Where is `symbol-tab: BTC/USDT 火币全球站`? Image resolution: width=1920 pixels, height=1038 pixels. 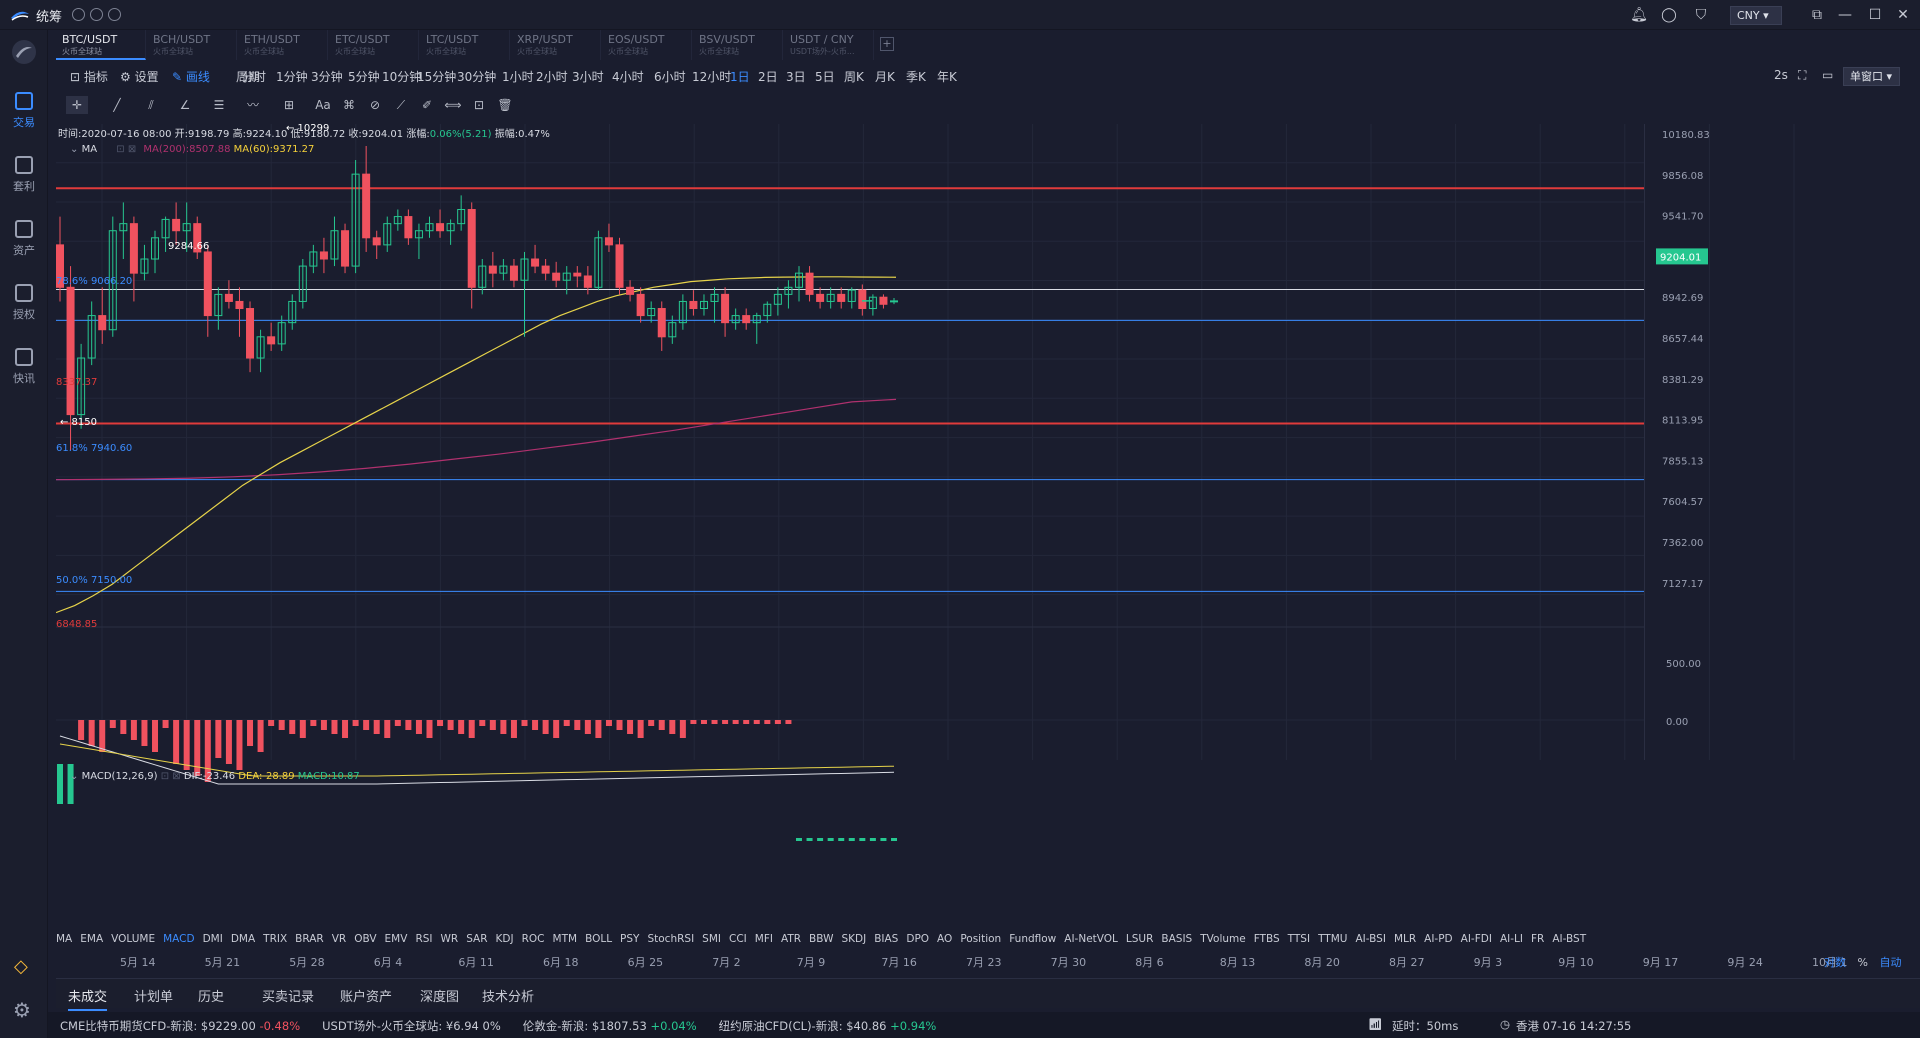 symbol-tab: BTC/USDT 火币全球站 is located at coordinates (101, 45).